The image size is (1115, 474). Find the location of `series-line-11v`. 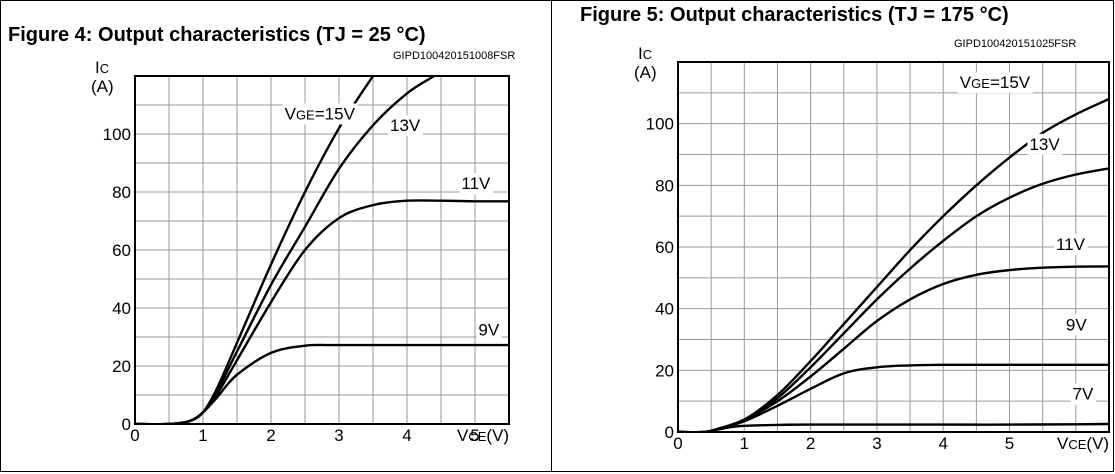

series-line-11v is located at coordinates (893, 348).